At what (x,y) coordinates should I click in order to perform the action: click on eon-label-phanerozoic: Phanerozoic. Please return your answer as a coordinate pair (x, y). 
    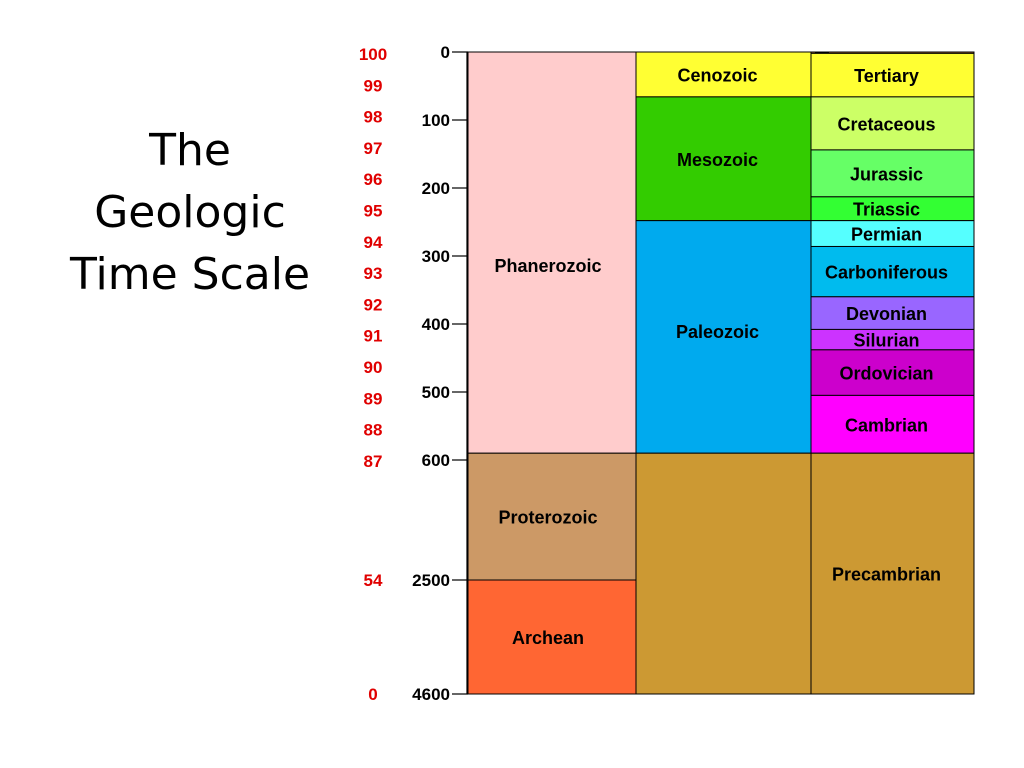
    Looking at the image, I should click on (547, 266).